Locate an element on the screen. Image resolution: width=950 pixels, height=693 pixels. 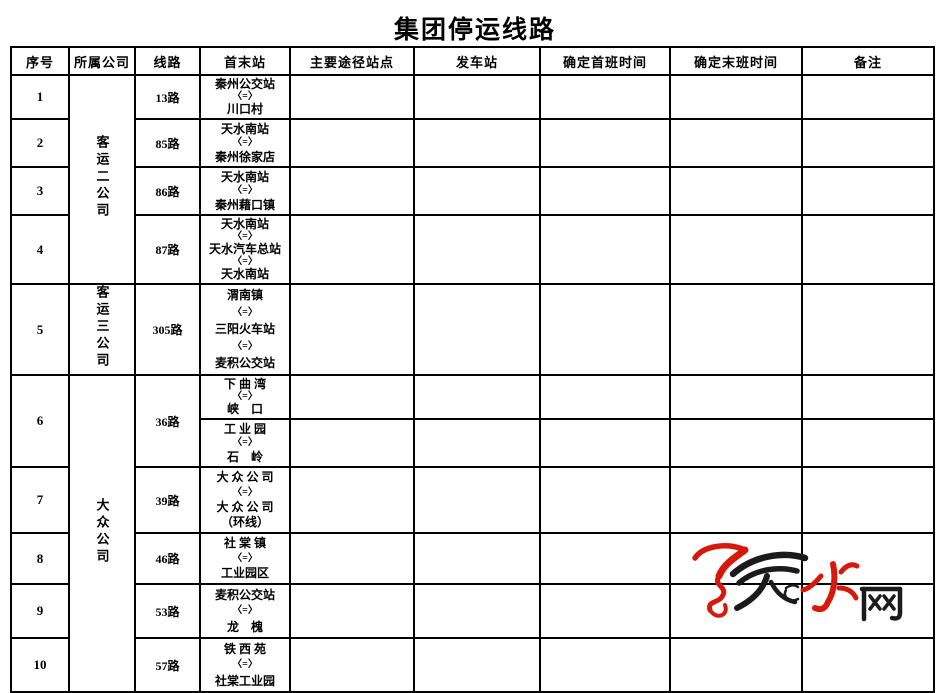
row-number-cell: 5 is located at coordinates (40, 329).